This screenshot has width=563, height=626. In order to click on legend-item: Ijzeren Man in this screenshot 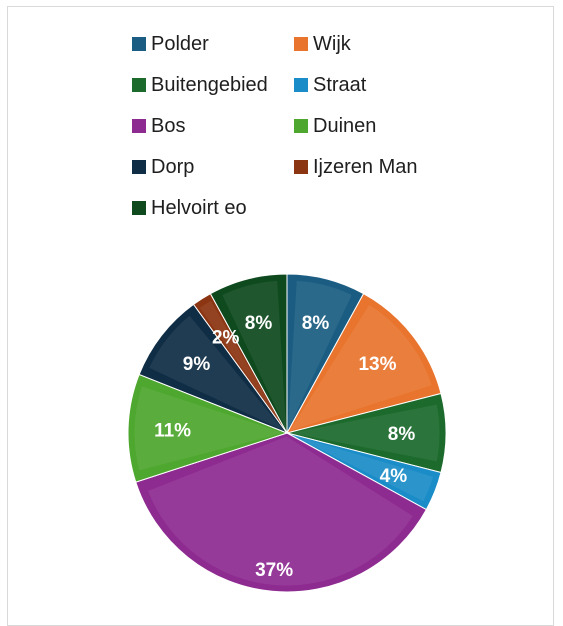, I will do `click(356, 167)`.